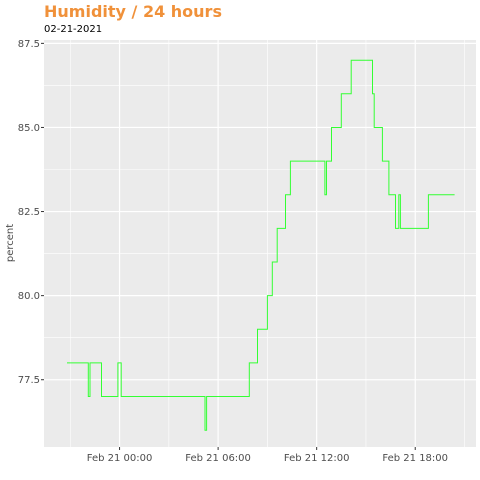 This screenshot has width=480, height=480. Describe the element at coordinates (10, 243) in the screenshot. I see `y-axis-label: percent` at that location.